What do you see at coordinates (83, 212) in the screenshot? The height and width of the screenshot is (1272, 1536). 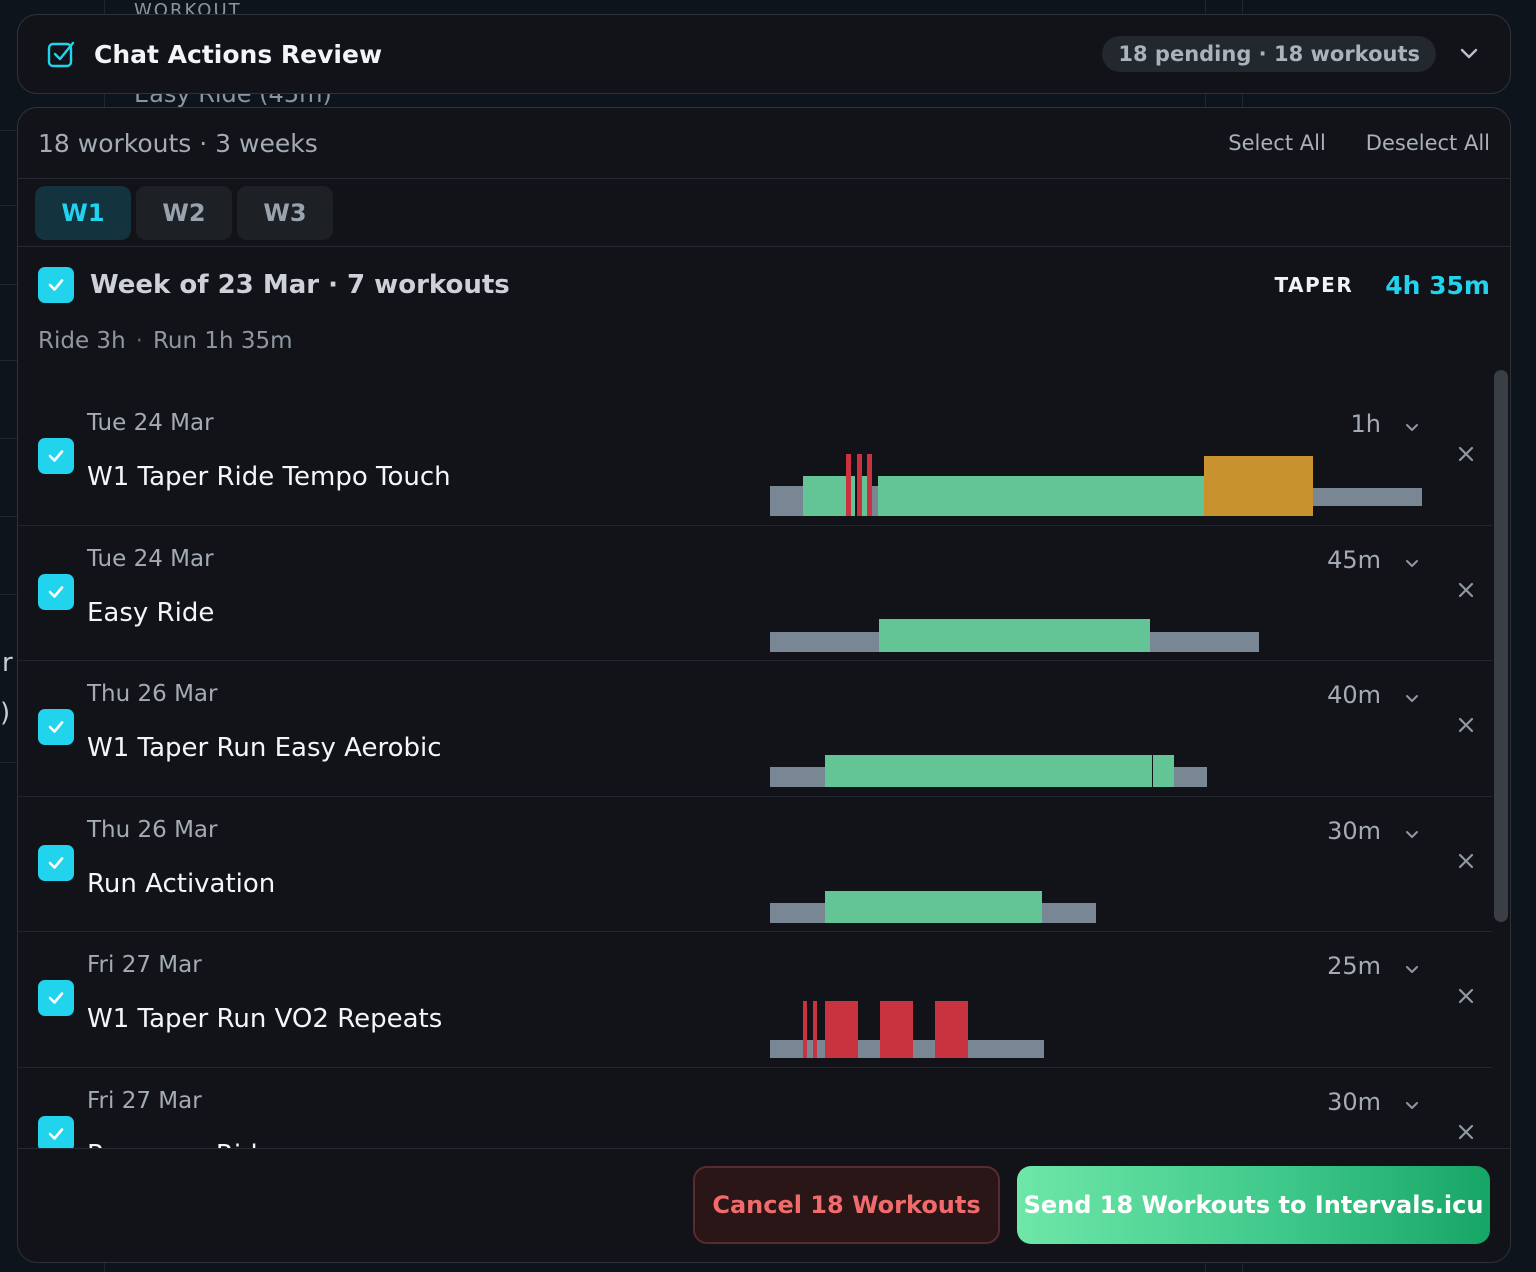 I see `tab-w1: W1` at bounding box center [83, 212].